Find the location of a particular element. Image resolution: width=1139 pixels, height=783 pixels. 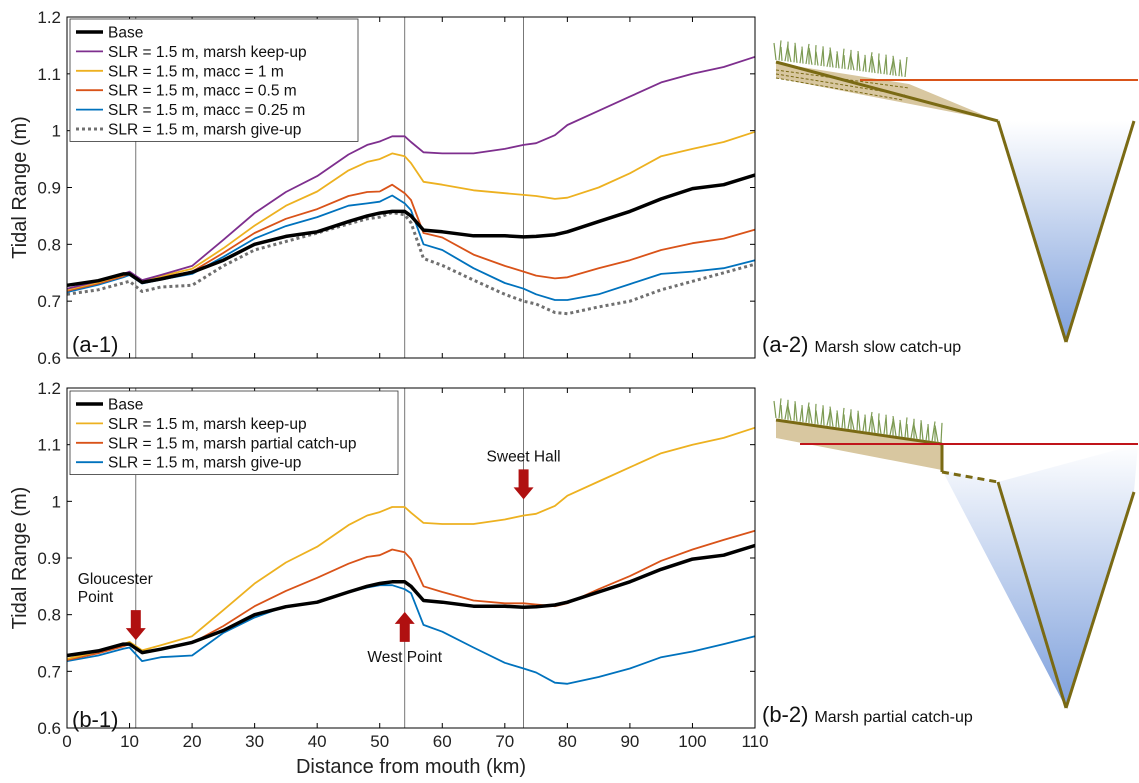

x-tick-label: 90 is located at coordinates (629, 741).